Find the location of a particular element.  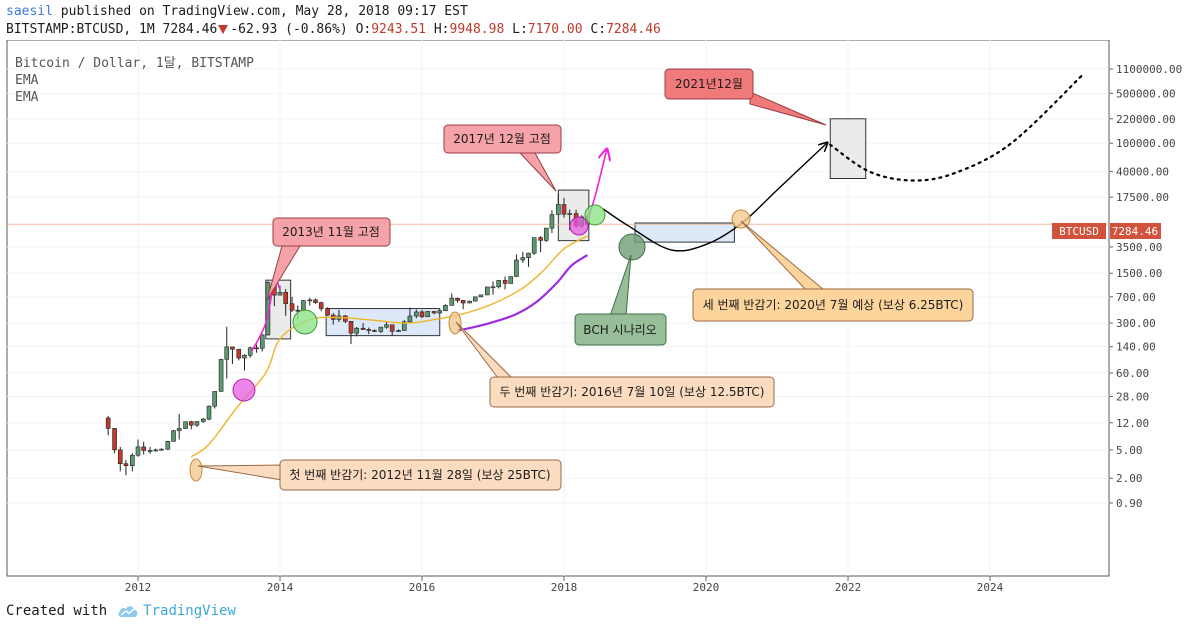

tradingview-brand: TradingView is located at coordinates (189, 611).